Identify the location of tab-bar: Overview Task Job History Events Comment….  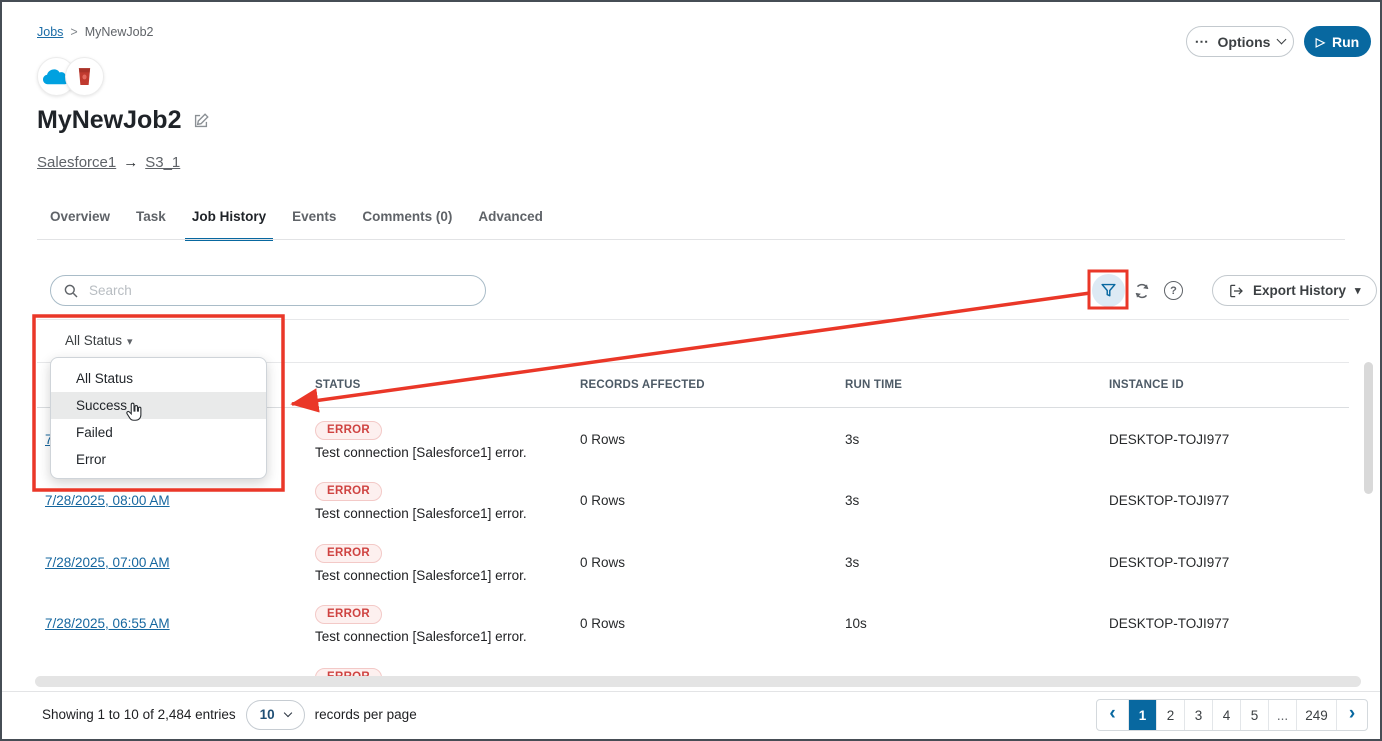
(296, 225).